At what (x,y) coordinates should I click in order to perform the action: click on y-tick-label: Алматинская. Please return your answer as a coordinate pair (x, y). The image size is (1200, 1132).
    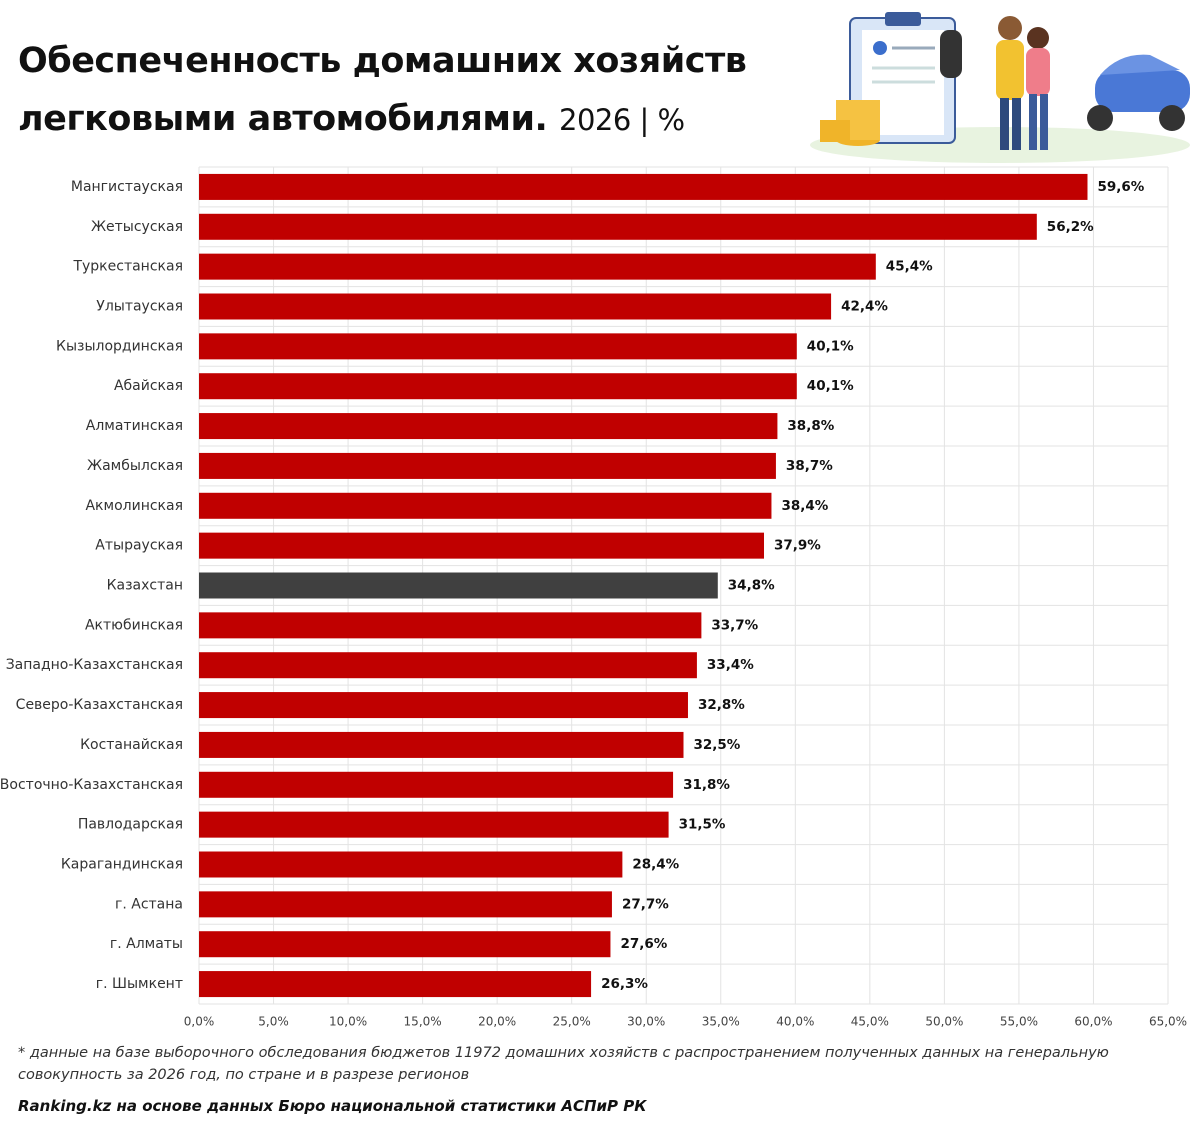
    Looking at the image, I should click on (134, 426).